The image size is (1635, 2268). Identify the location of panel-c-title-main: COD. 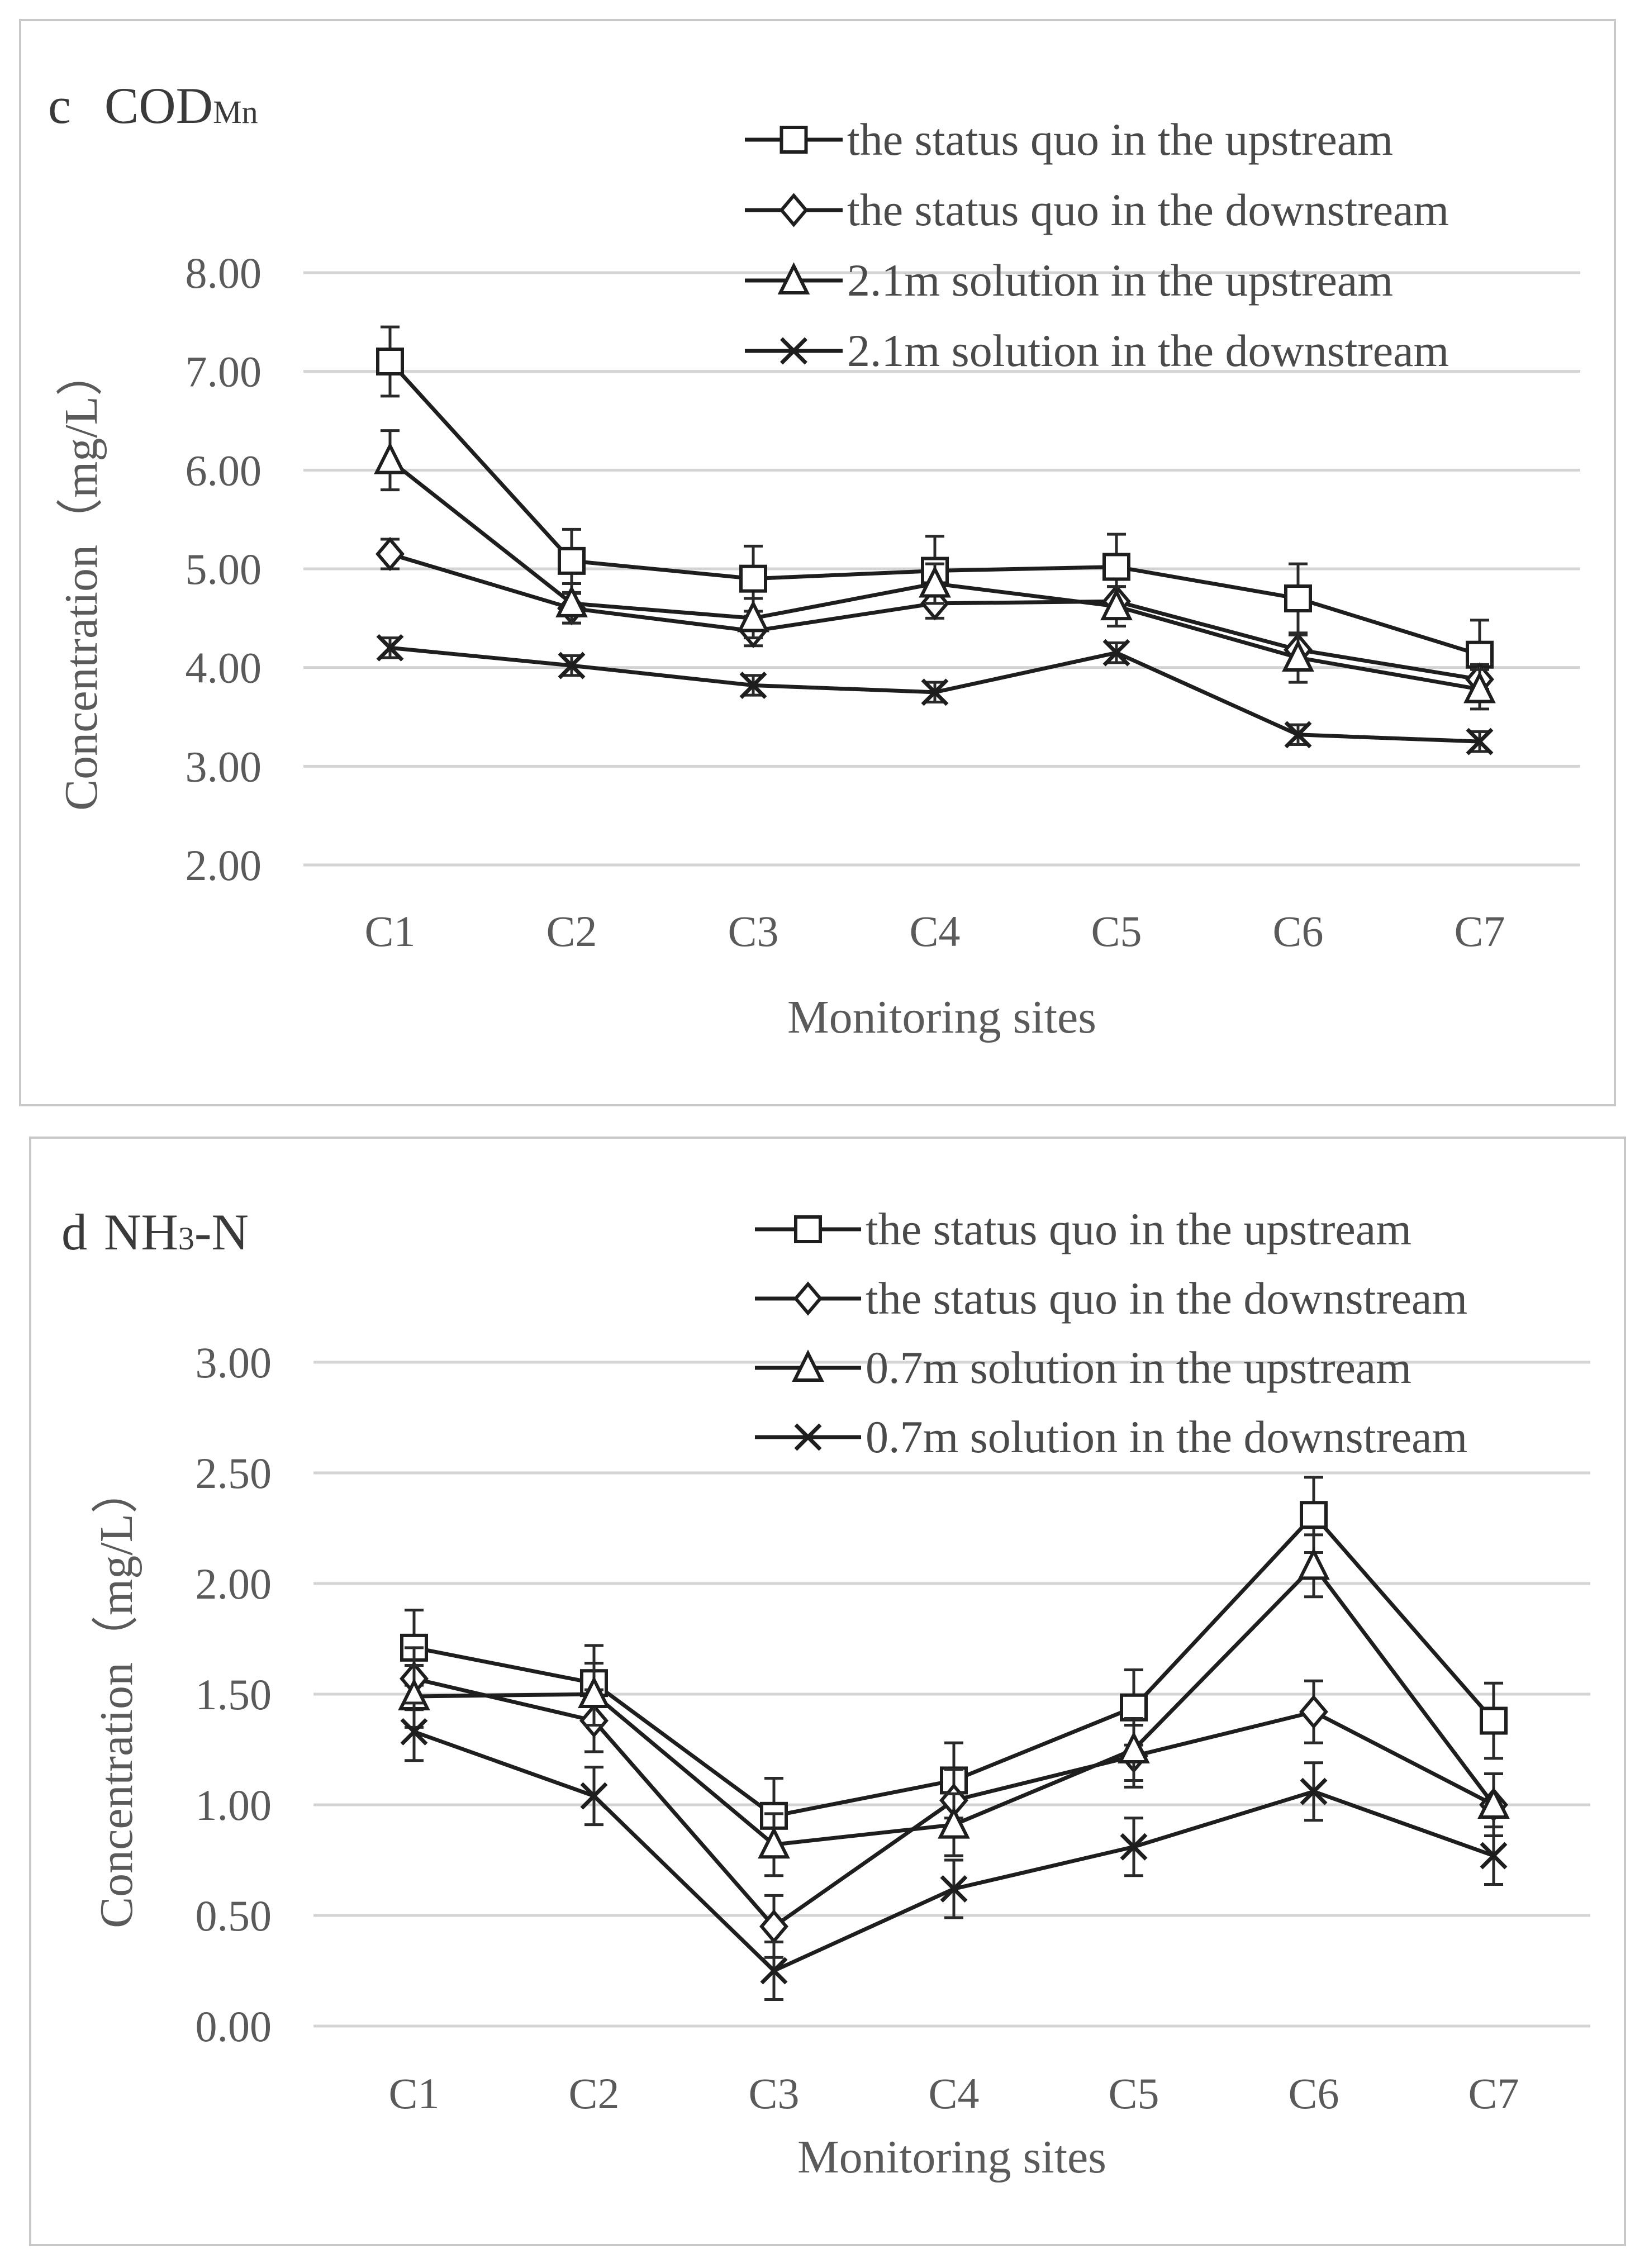
(158, 105).